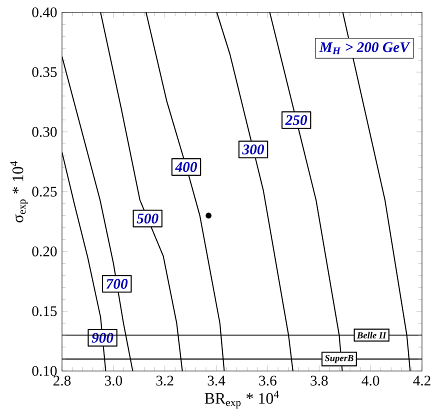 Image resolution: width=433 pixels, height=417 pixels. I want to click on series-label: 700, so click(117, 283).